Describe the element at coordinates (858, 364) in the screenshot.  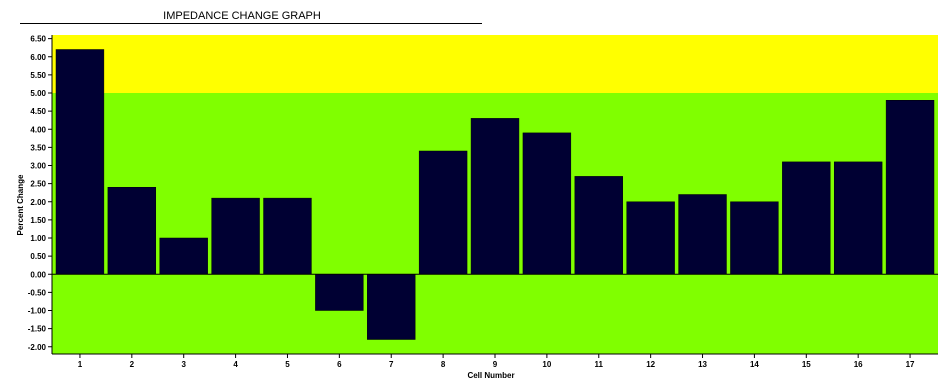
I see `x-tick-label: 16` at that location.